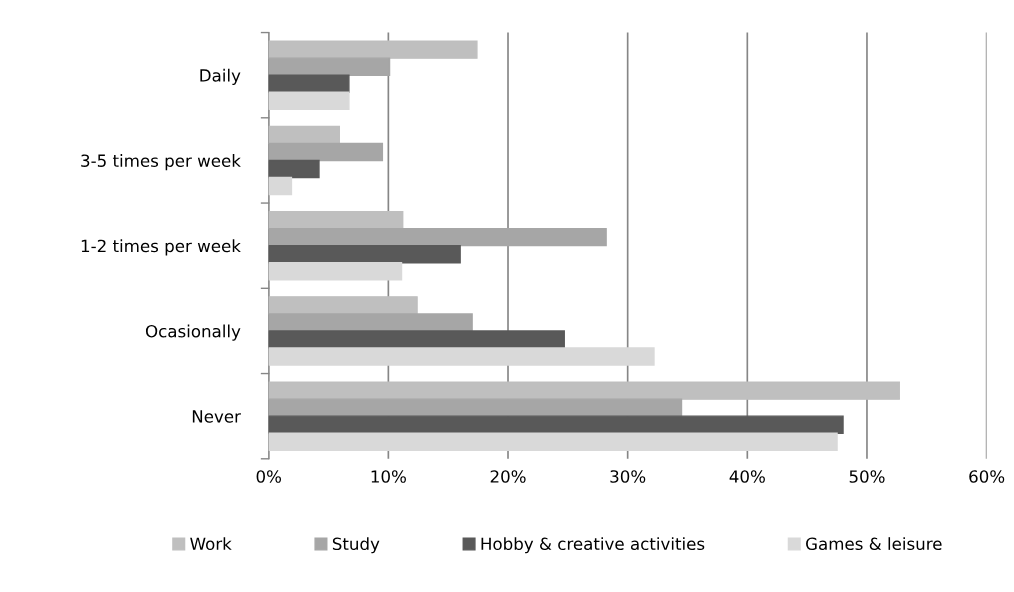  What do you see at coordinates (193, 332) in the screenshot?
I see `y-tick-label: Ocasionally` at bounding box center [193, 332].